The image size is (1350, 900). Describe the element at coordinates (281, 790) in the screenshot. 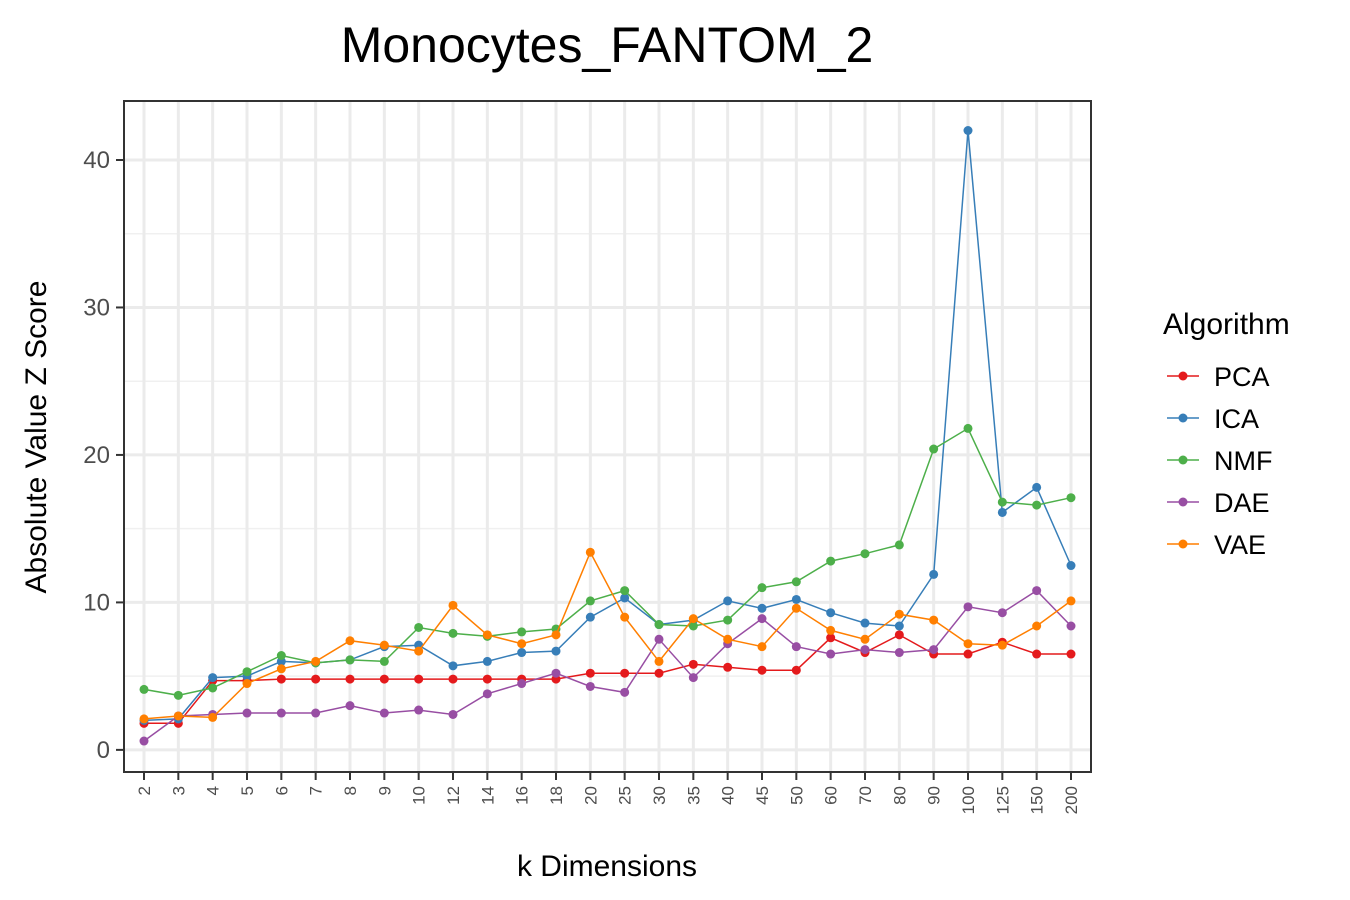

I see `x-tick-label: 6` at that location.